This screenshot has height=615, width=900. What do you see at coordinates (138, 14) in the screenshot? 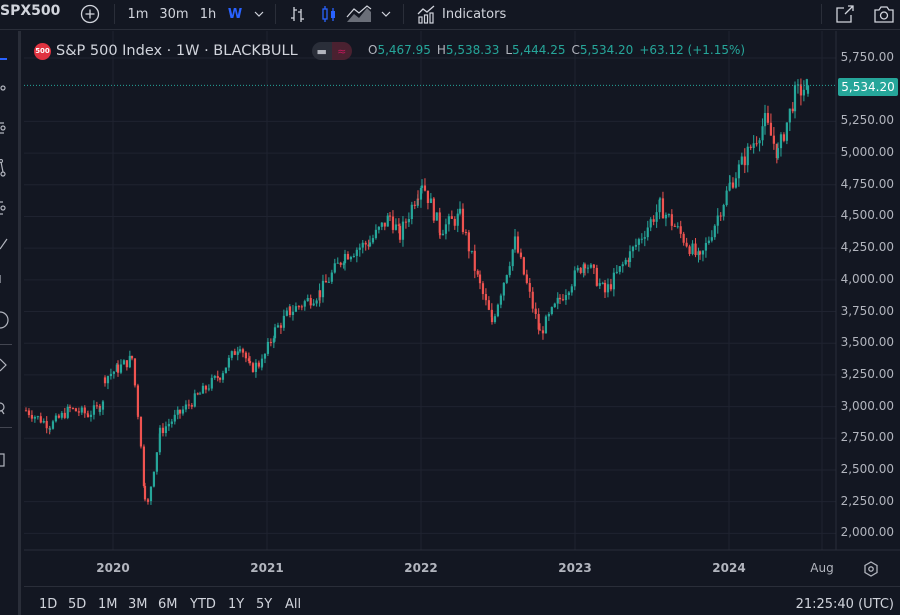
I see `interval-1m: 1m` at bounding box center [138, 14].